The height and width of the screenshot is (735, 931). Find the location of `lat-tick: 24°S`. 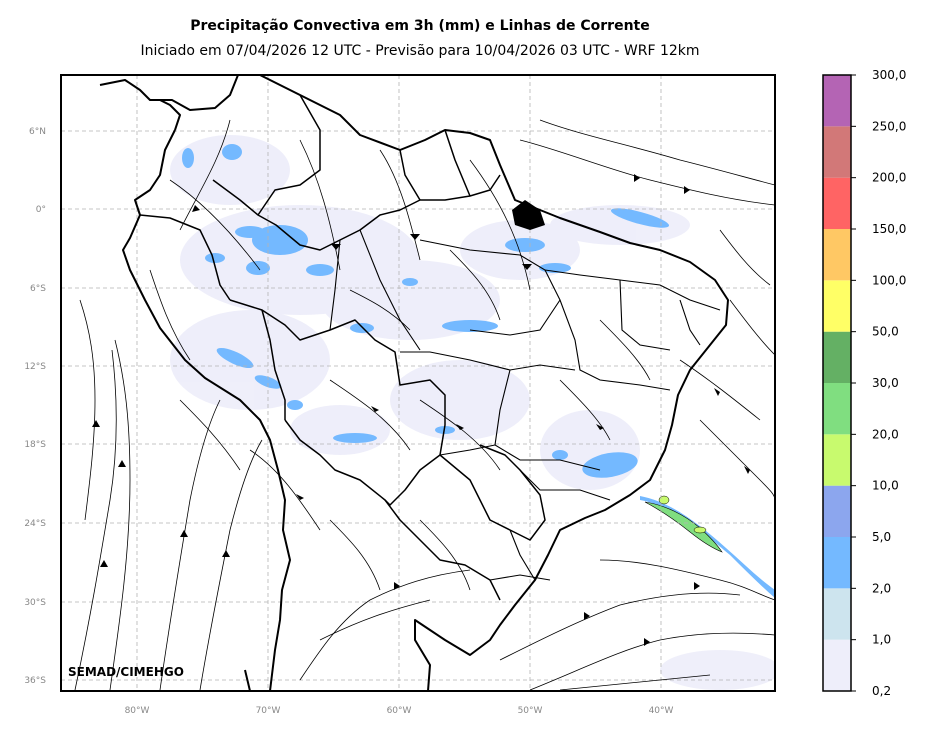

lat-tick: 24°S is located at coordinates (35, 524).